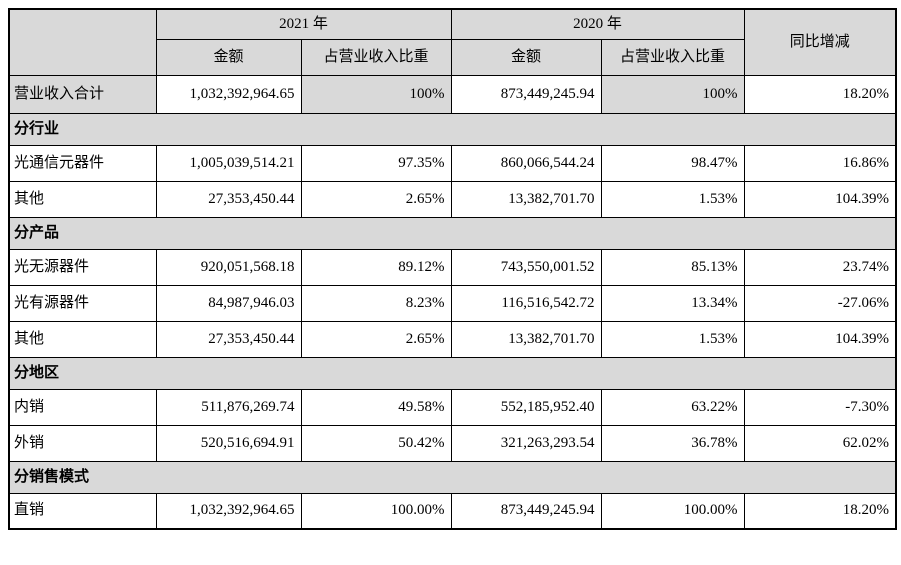 The image size is (901, 565). What do you see at coordinates (672, 94) in the screenshot?
I see `ratio-2020-cell: 100%` at bounding box center [672, 94].